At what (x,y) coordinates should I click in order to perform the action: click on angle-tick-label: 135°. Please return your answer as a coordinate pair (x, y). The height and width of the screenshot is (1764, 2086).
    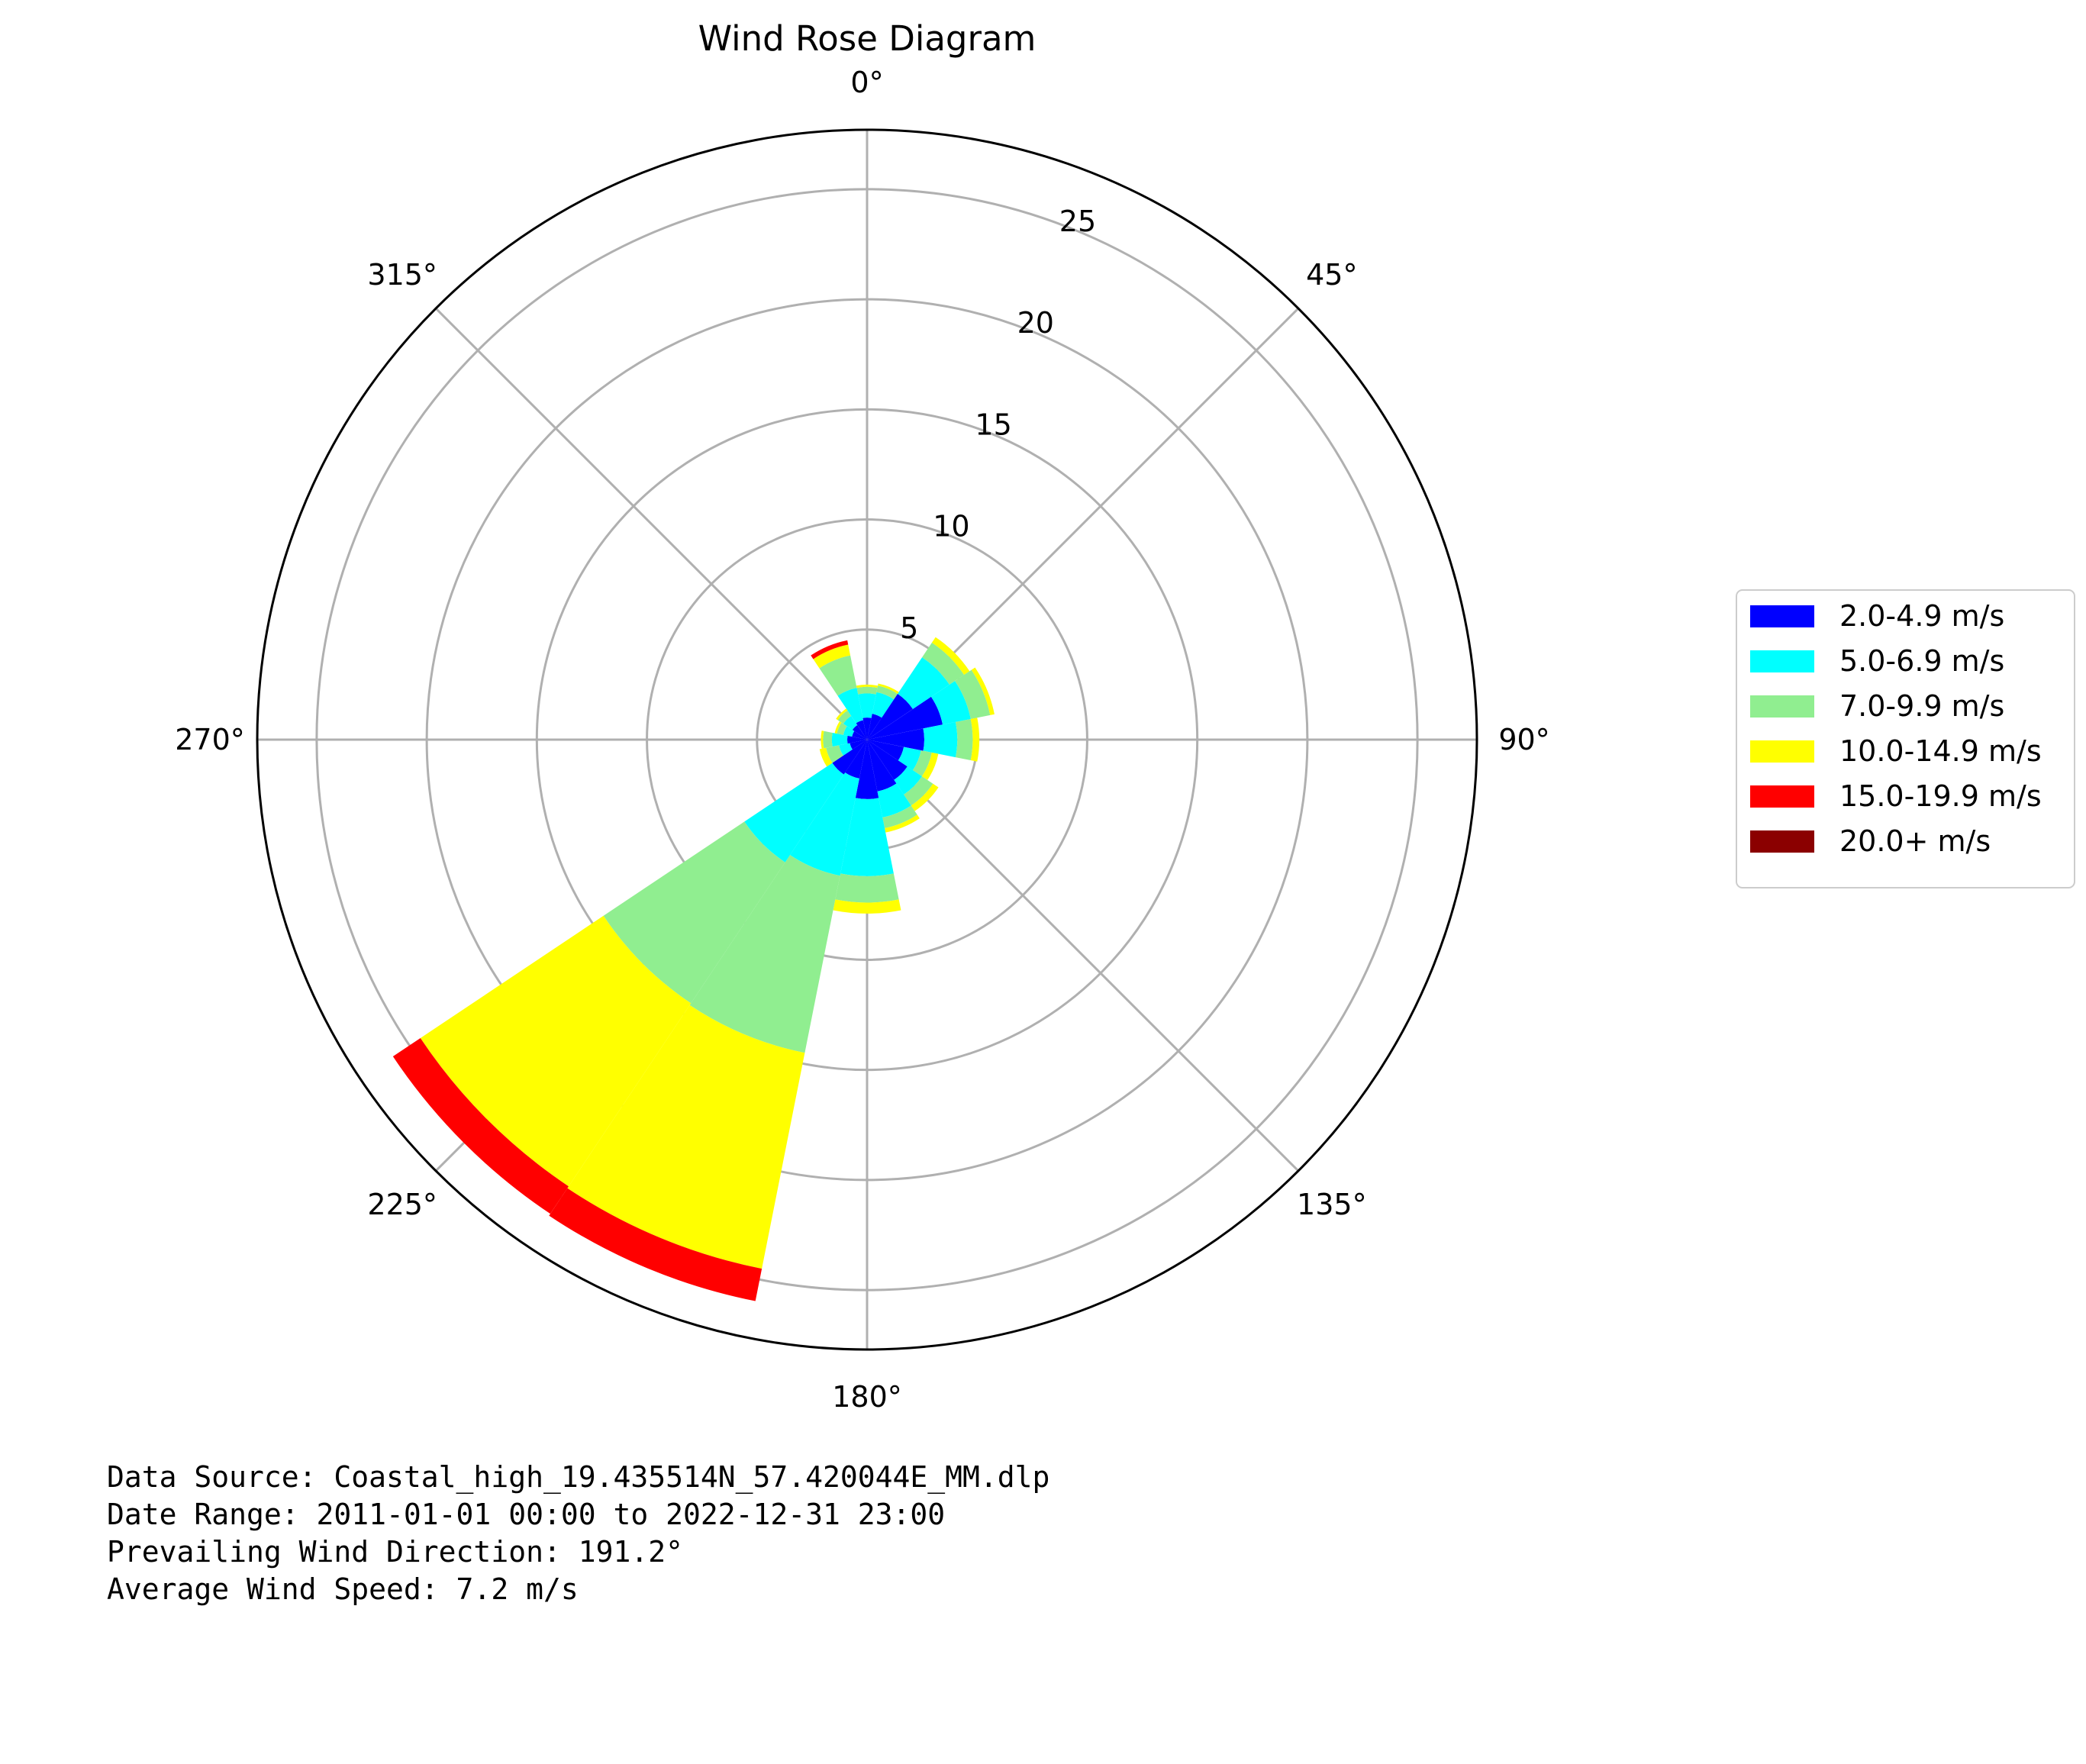
    Looking at the image, I should click on (1332, 1204).